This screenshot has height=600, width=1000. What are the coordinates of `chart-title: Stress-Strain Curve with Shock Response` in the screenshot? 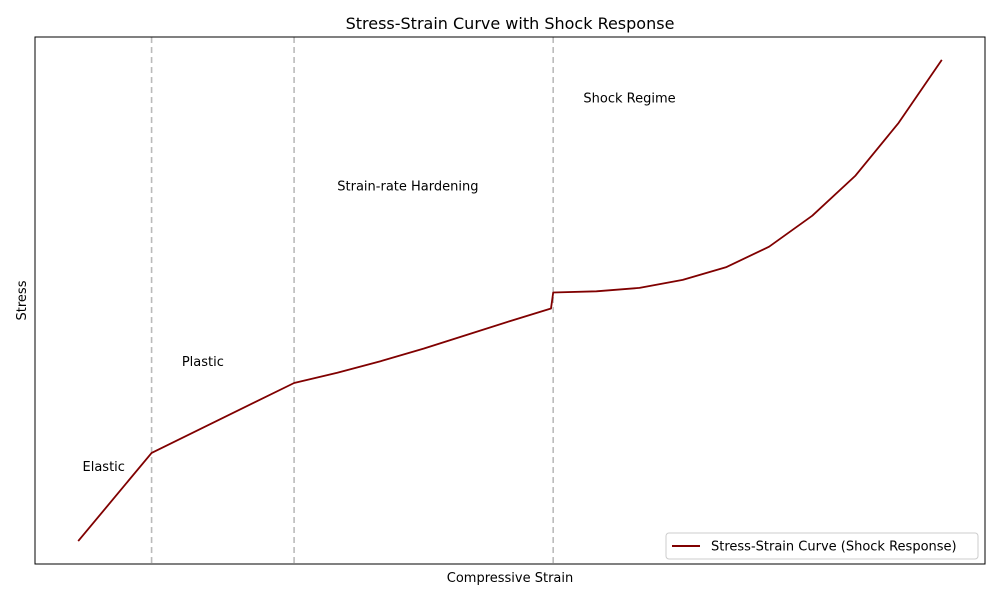 It's located at (510, 23).